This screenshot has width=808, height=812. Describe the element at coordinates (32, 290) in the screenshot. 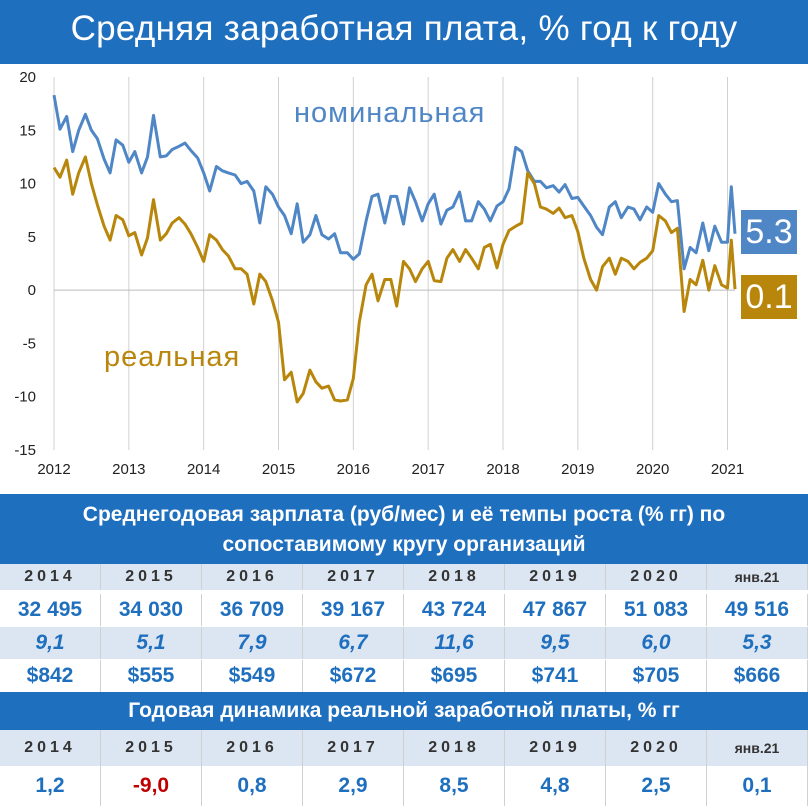

I see `y-tick-label: 0` at that location.